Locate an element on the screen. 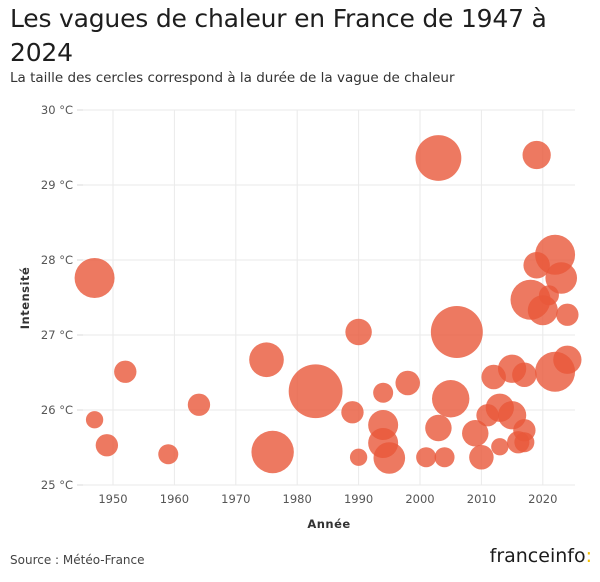 Image resolution: width=600 pixels, height=582 pixels. x-tick-label: 1970 is located at coordinates (235, 499).